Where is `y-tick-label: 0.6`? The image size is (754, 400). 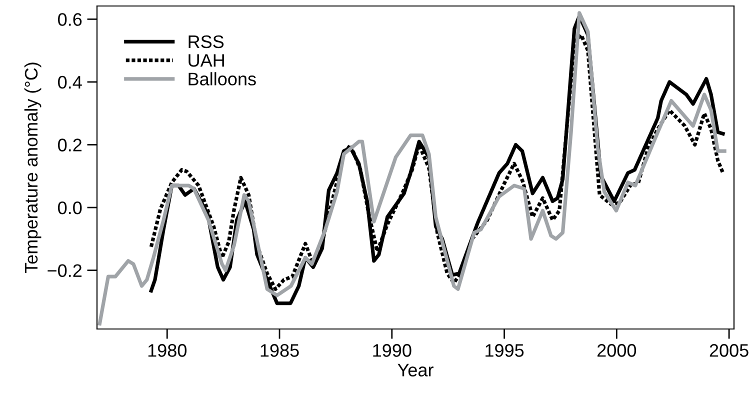 y-tick-label: 0.6 is located at coordinates (70, 19).